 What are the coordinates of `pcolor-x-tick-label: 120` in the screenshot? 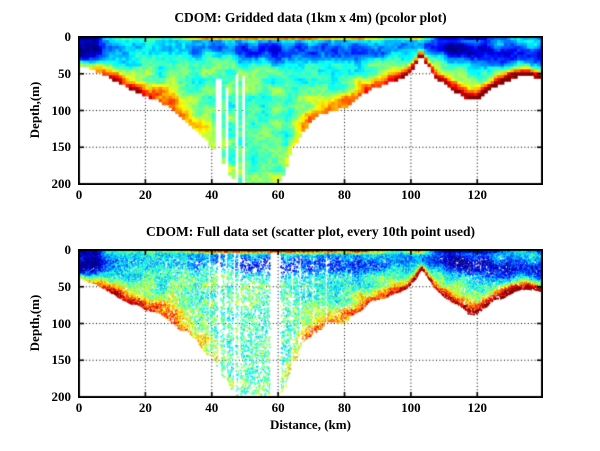 It's located at (477, 194).